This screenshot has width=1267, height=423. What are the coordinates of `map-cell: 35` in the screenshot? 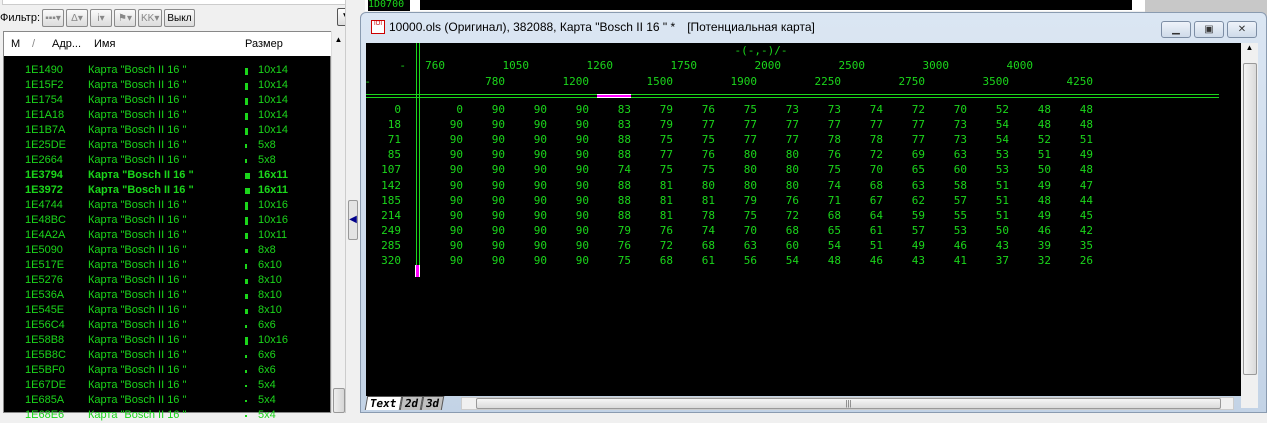 It's located at (1086, 245).